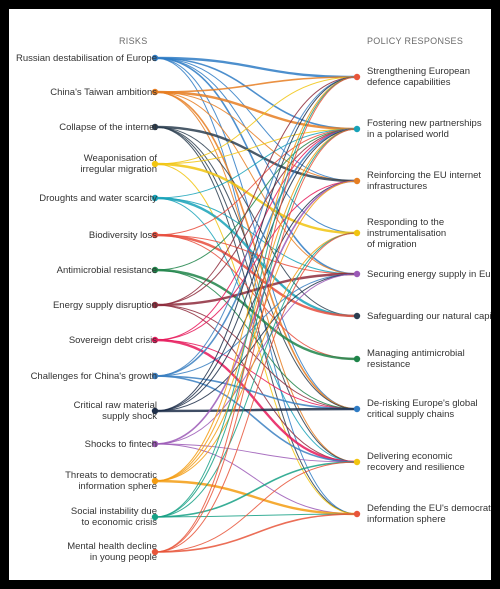 This screenshot has height=589, width=500. Describe the element at coordinates (122, 235) in the screenshot. I see `risk-label: Biodiversity loss` at that location.